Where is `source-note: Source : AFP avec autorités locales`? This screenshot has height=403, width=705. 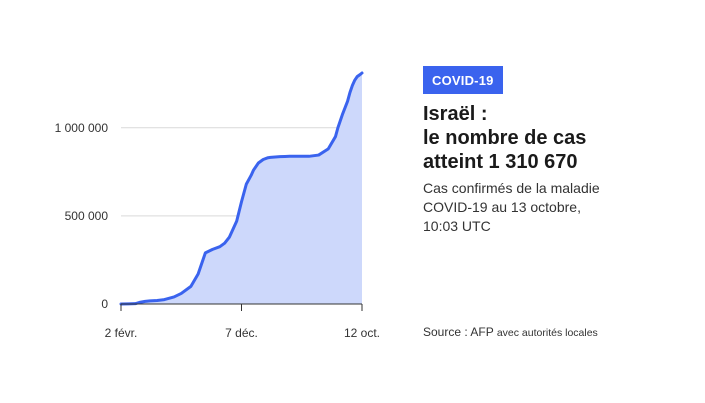 source-note: Source : AFP avec autorités locales is located at coordinates (510, 332).